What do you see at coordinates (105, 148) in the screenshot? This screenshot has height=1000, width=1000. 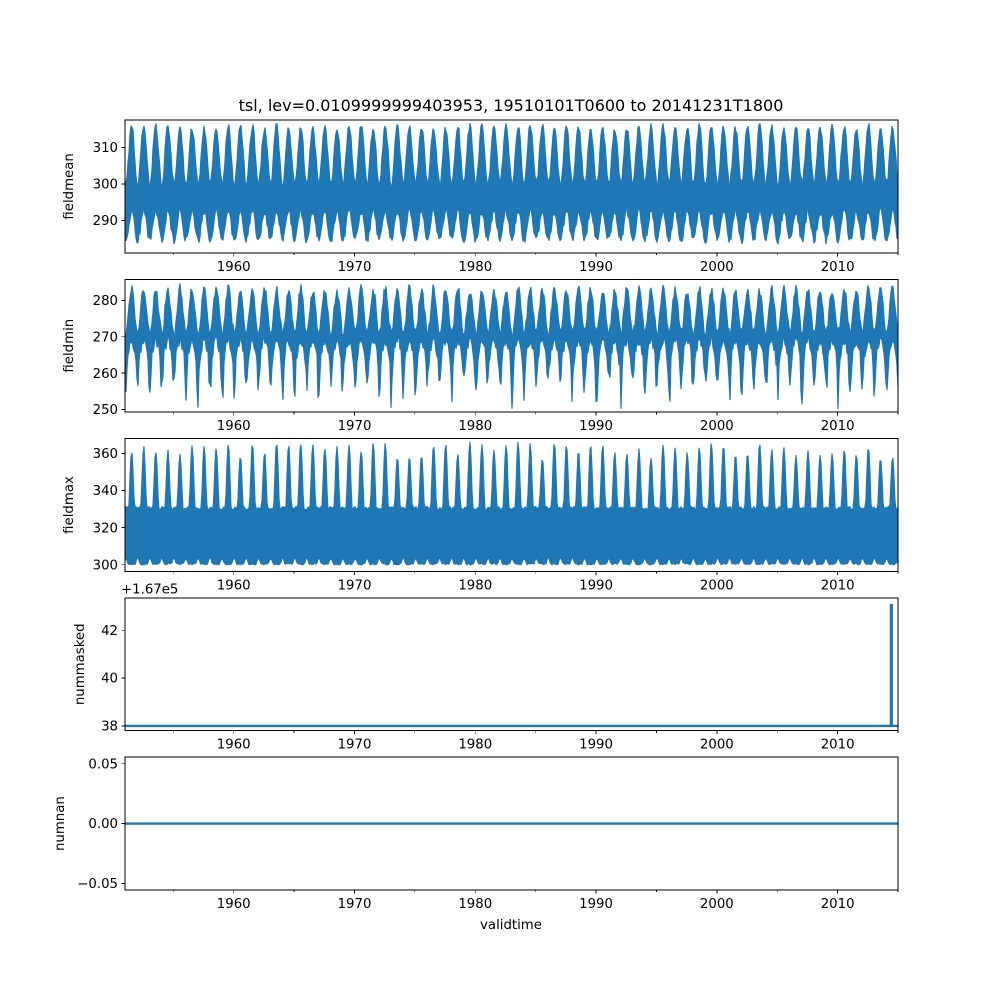 I see `y-tick-label: 310` at bounding box center [105, 148].